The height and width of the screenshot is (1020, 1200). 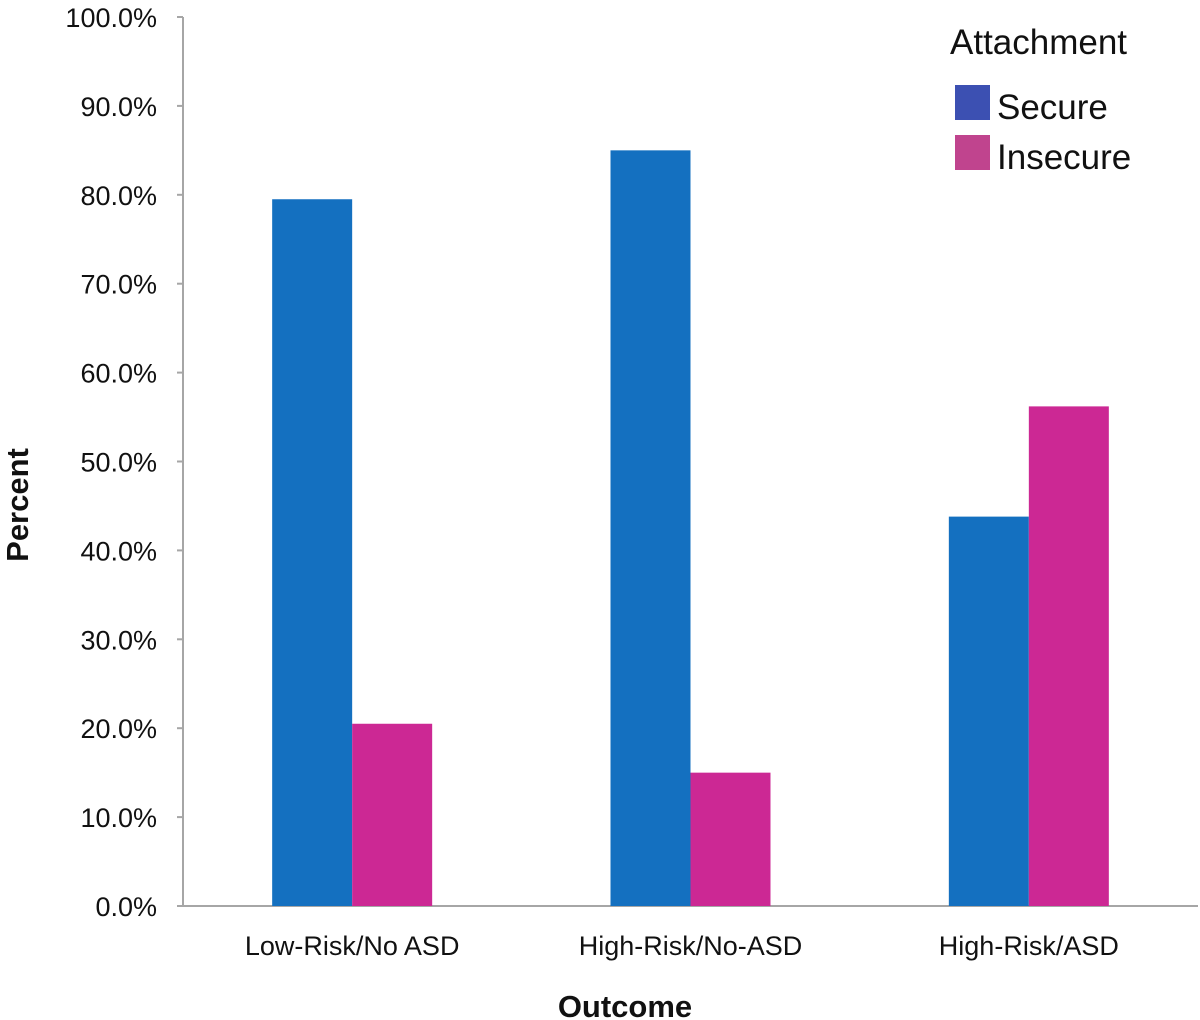 I want to click on y-tick-label: 60.0%, so click(x=118, y=374).